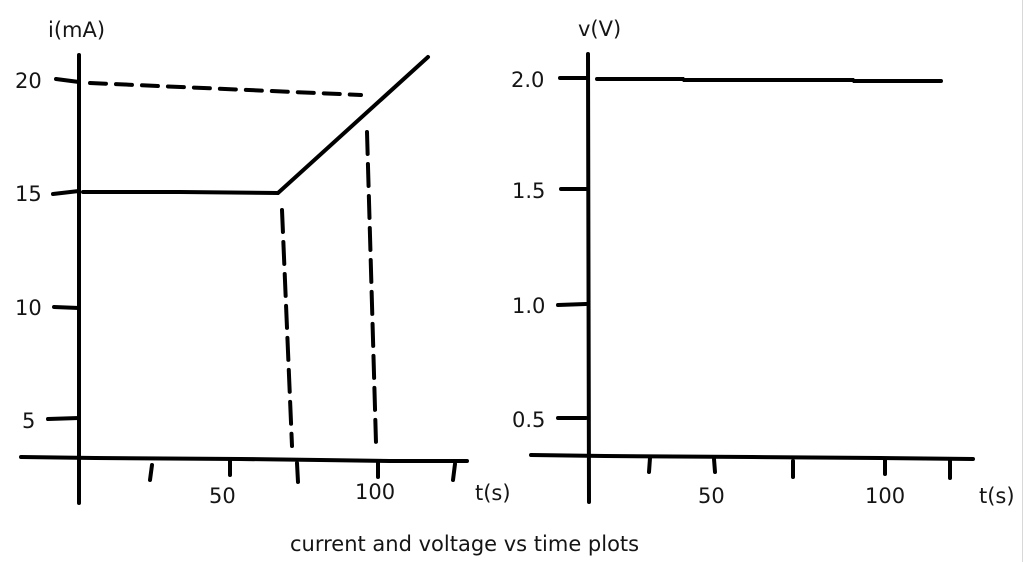  I want to click on current-curve, so click(255, 125).